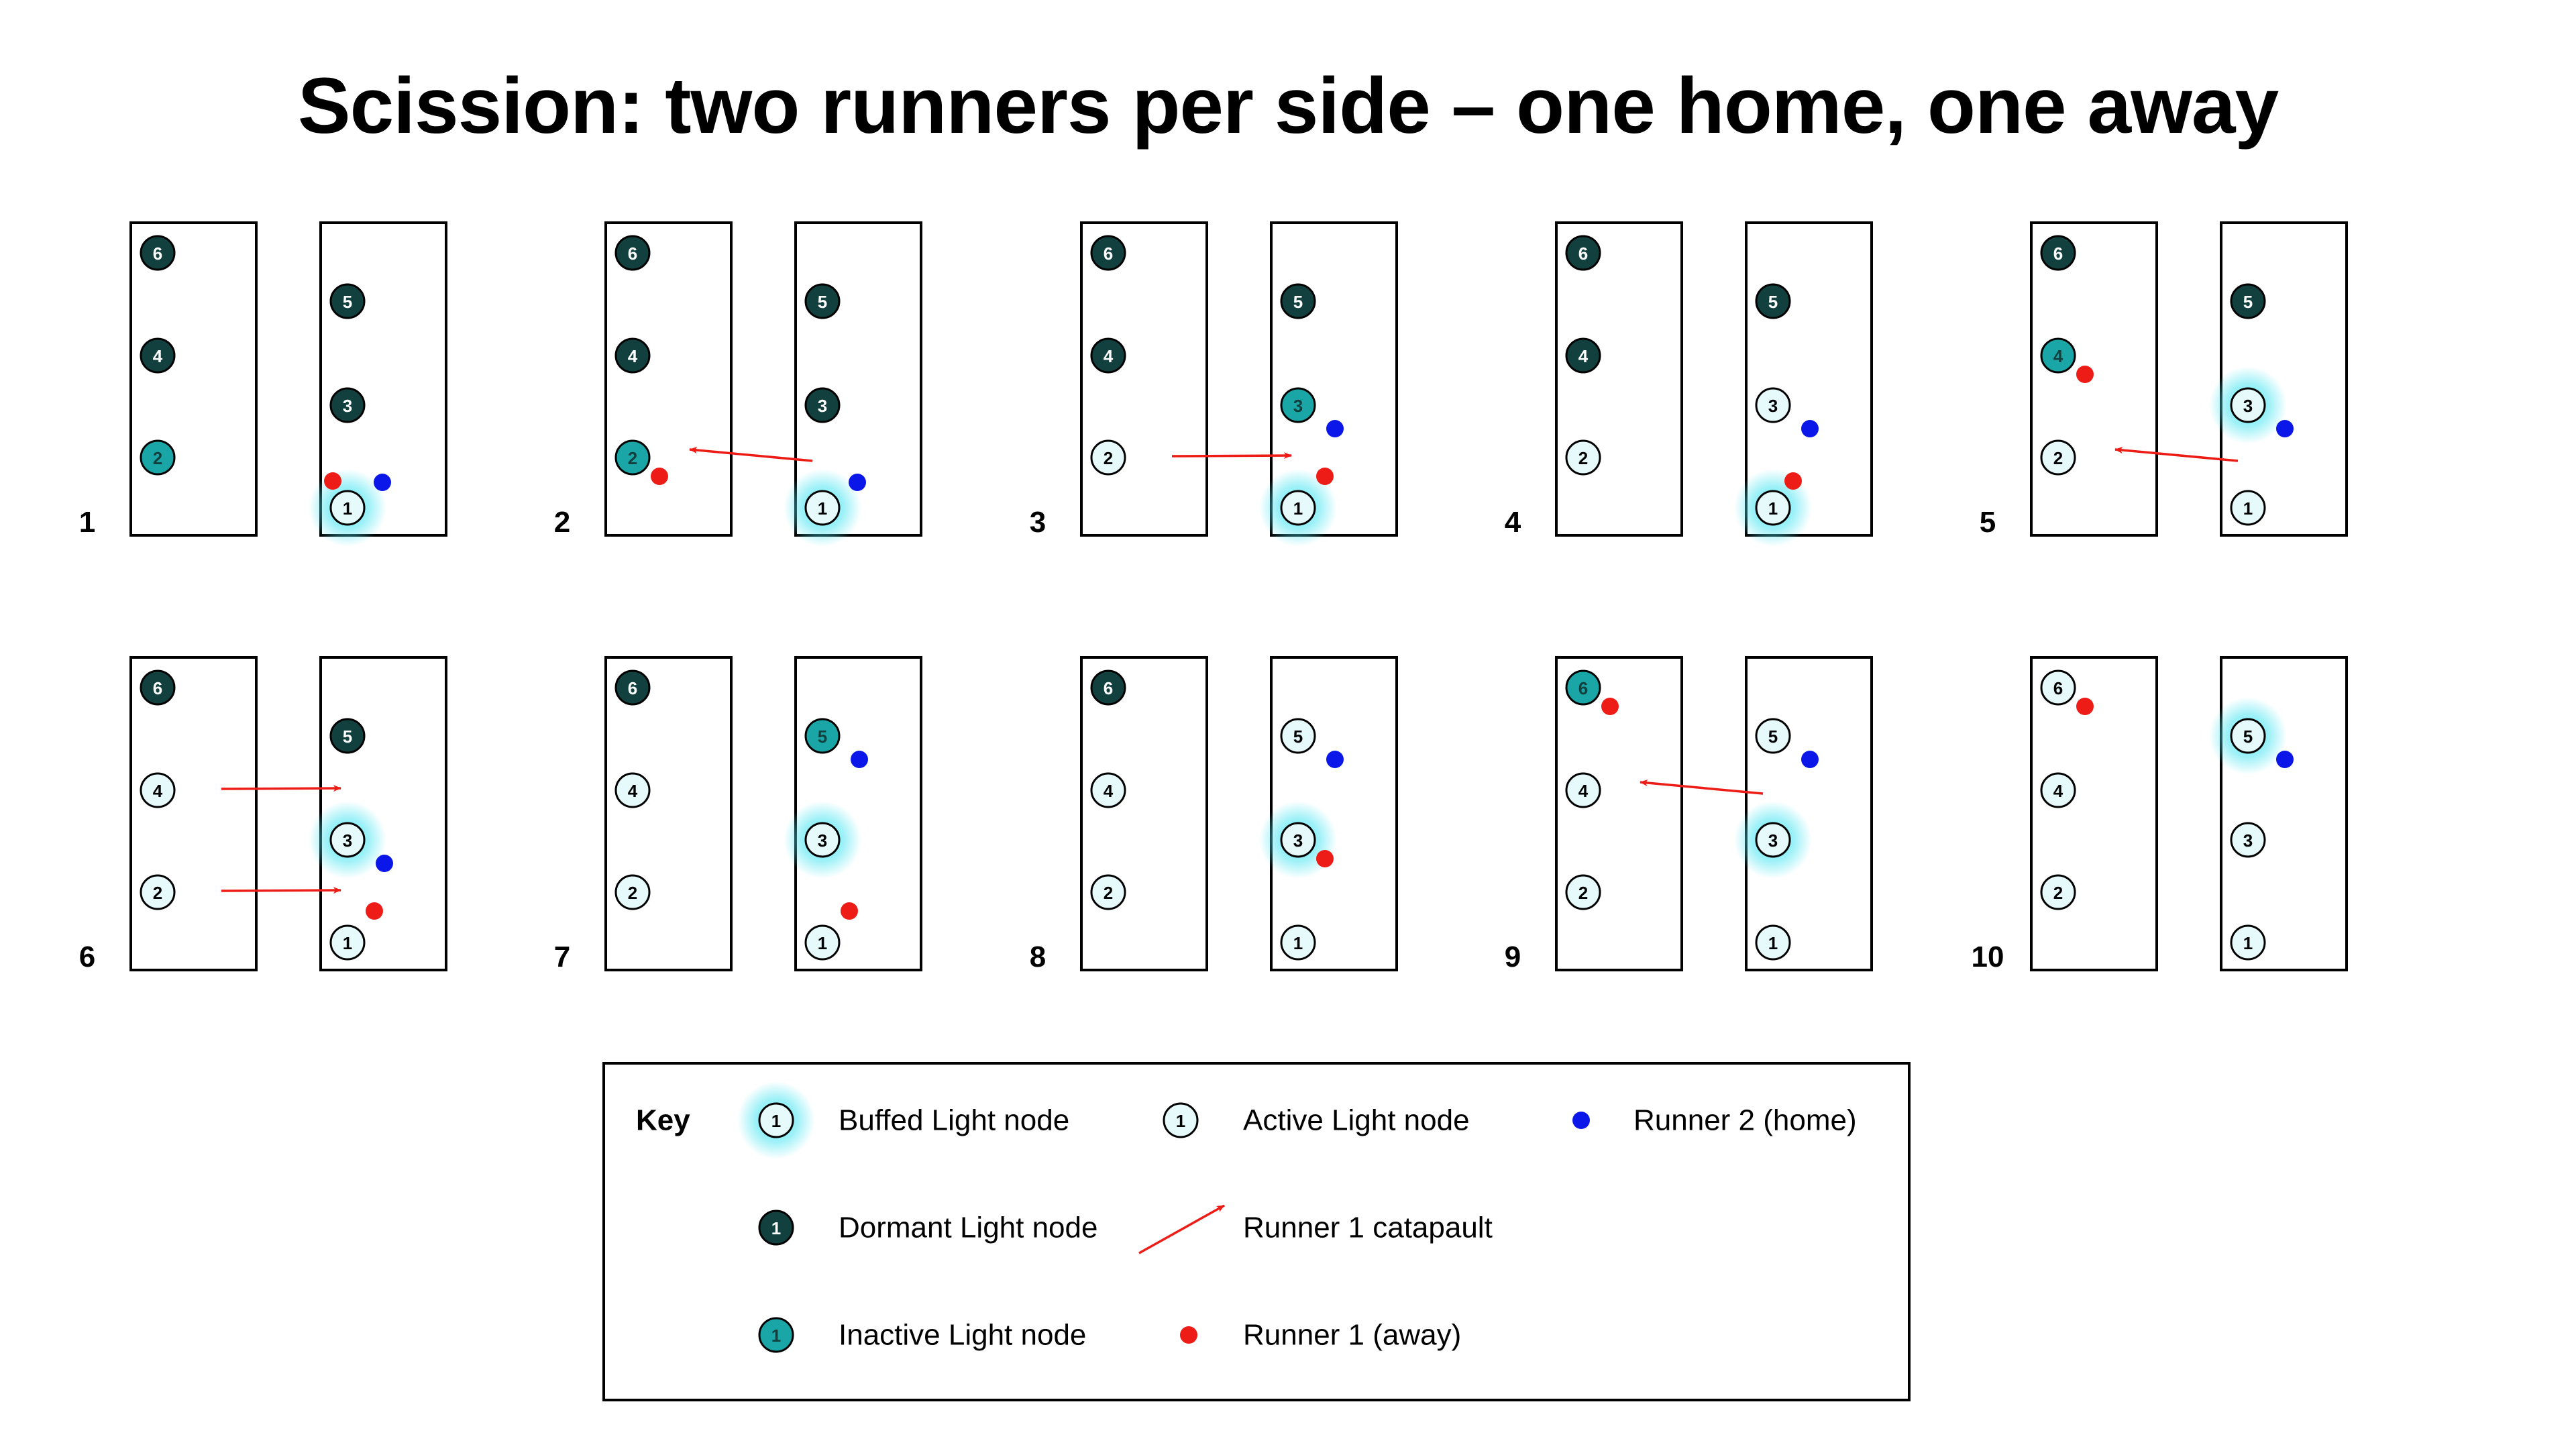 The height and width of the screenshot is (1449, 2576). What do you see at coordinates (668, 813) in the screenshot?
I see `left-node-column` at bounding box center [668, 813].